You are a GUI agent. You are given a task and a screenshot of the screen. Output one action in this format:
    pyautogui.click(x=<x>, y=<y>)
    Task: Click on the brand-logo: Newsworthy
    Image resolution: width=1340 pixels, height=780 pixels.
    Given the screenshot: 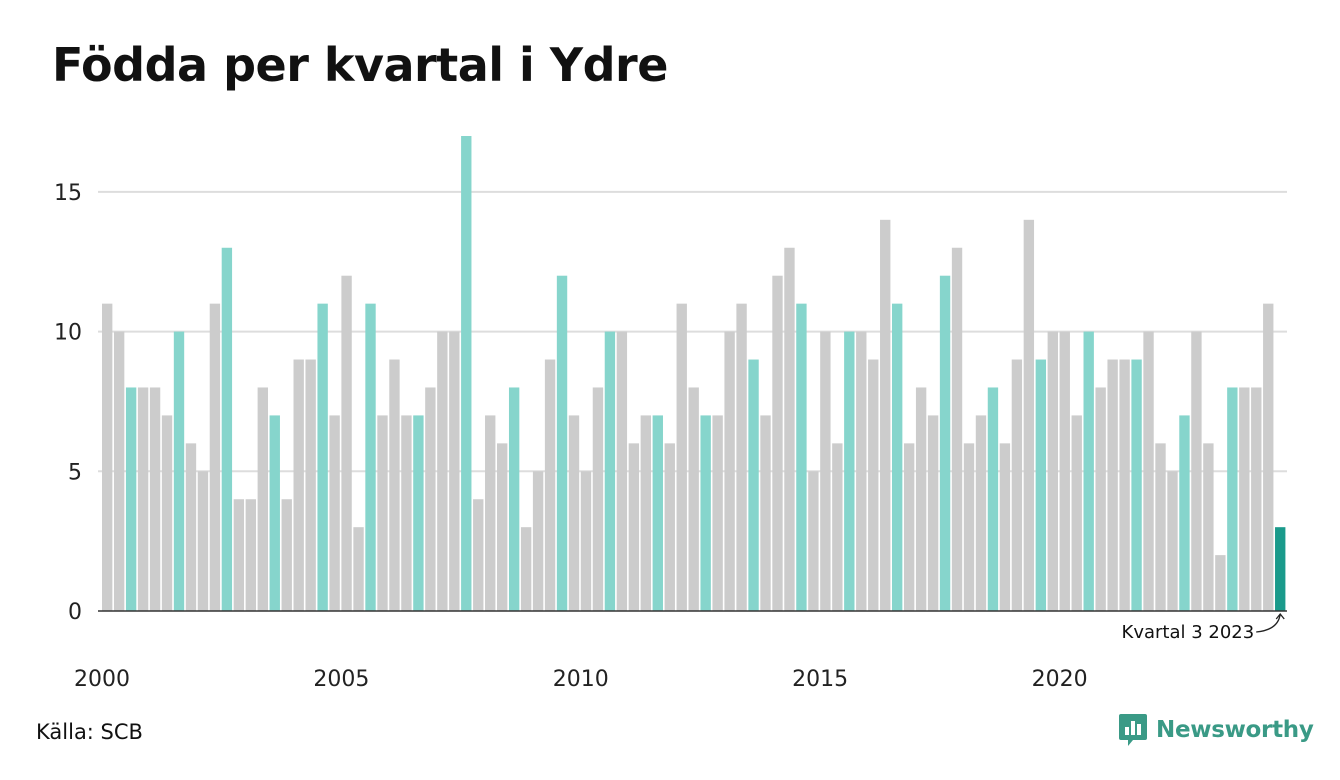 What is the action you would take?
    pyautogui.click(x=1216, y=730)
    